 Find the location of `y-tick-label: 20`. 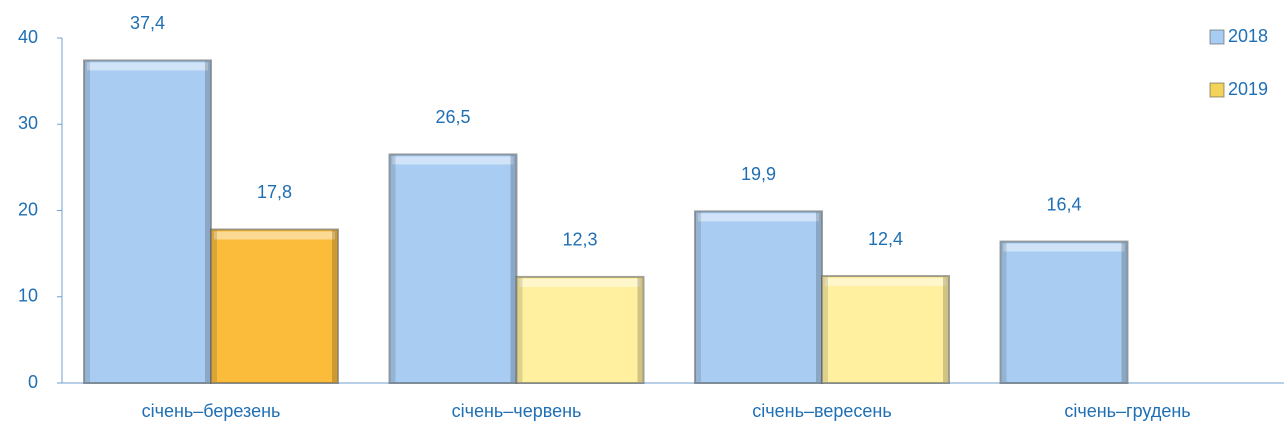

y-tick-label: 20 is located at coordinates (28, 209).